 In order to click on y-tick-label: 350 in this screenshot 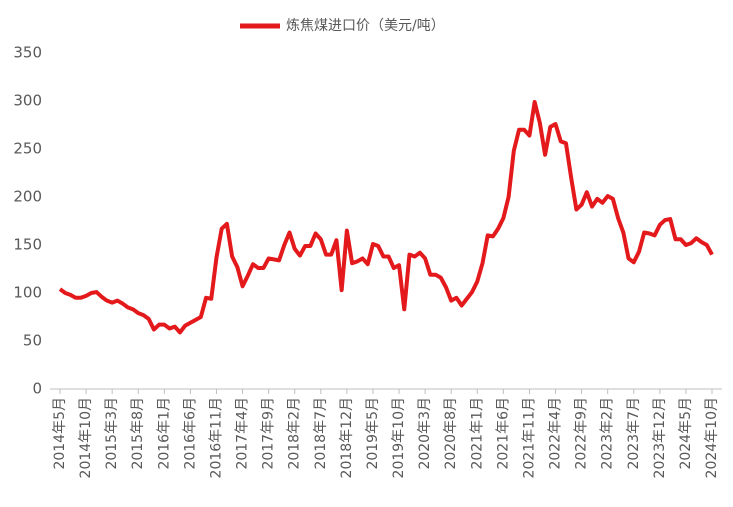, I will do `click(27, 53)`.